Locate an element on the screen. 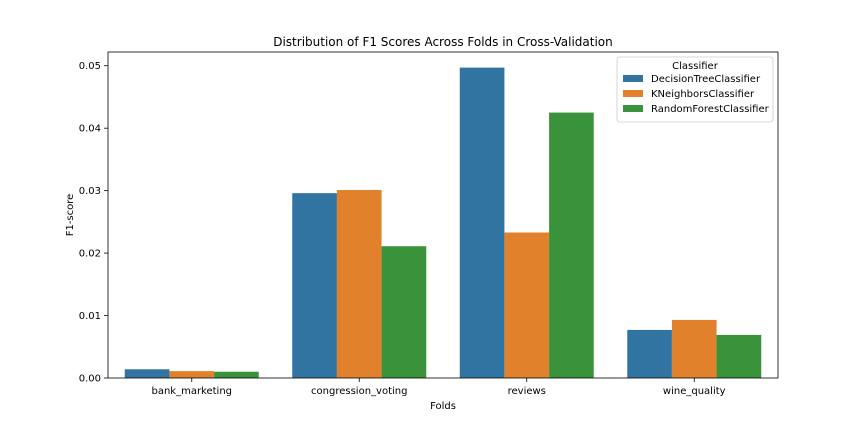 The width and height of the screenshot is (864, 437). bar-DecisionTreeClassifier-congression_voting is located at coordinates (314, 285).